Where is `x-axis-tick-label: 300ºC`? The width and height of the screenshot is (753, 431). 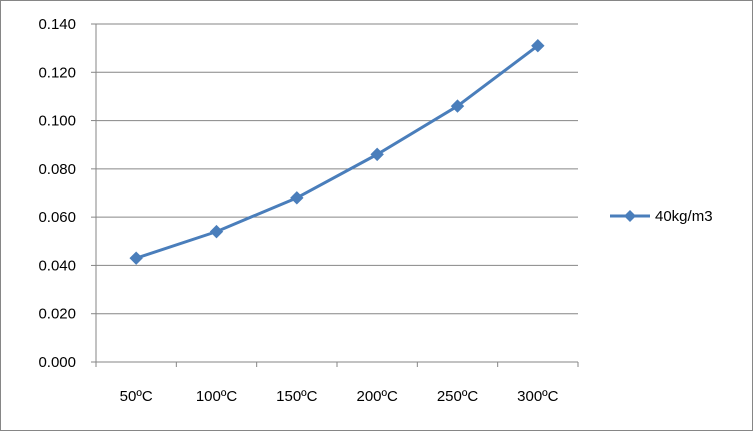
x-axis-tick-label: 300ºC is located at coordinates (538, 396).